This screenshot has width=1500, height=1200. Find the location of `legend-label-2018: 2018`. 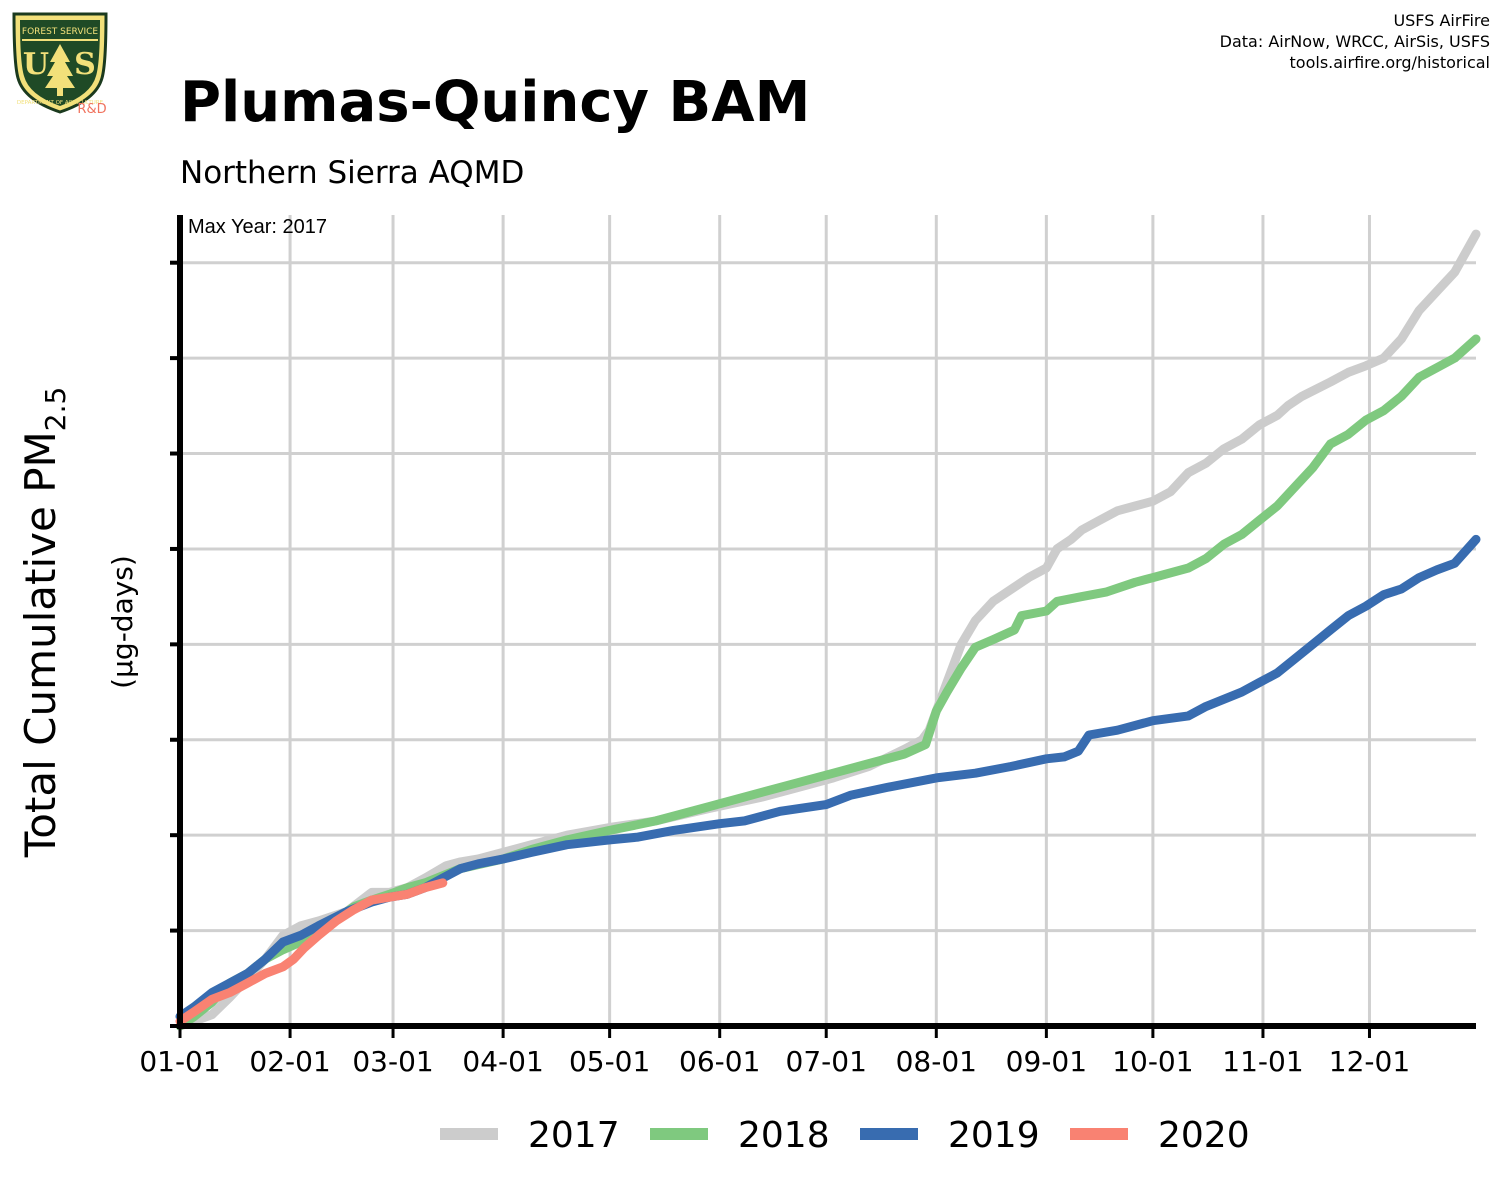

legend-label-2018: 2018 is located at coordinates (784, 1135).